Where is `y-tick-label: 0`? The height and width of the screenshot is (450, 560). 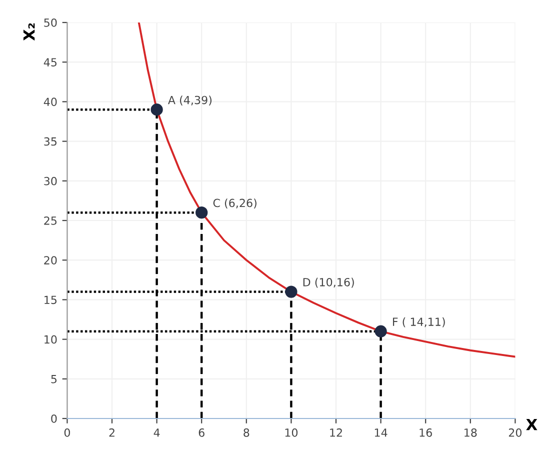
y-tick-label: 0 is located at coordinates (54, 418).